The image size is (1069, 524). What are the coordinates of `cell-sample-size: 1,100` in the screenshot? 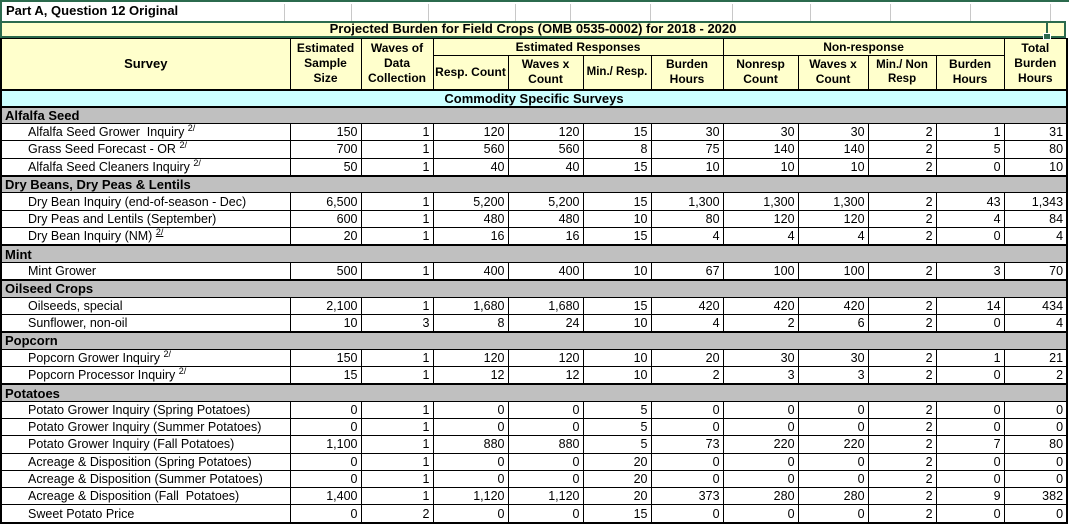 It's located at (325, 444).